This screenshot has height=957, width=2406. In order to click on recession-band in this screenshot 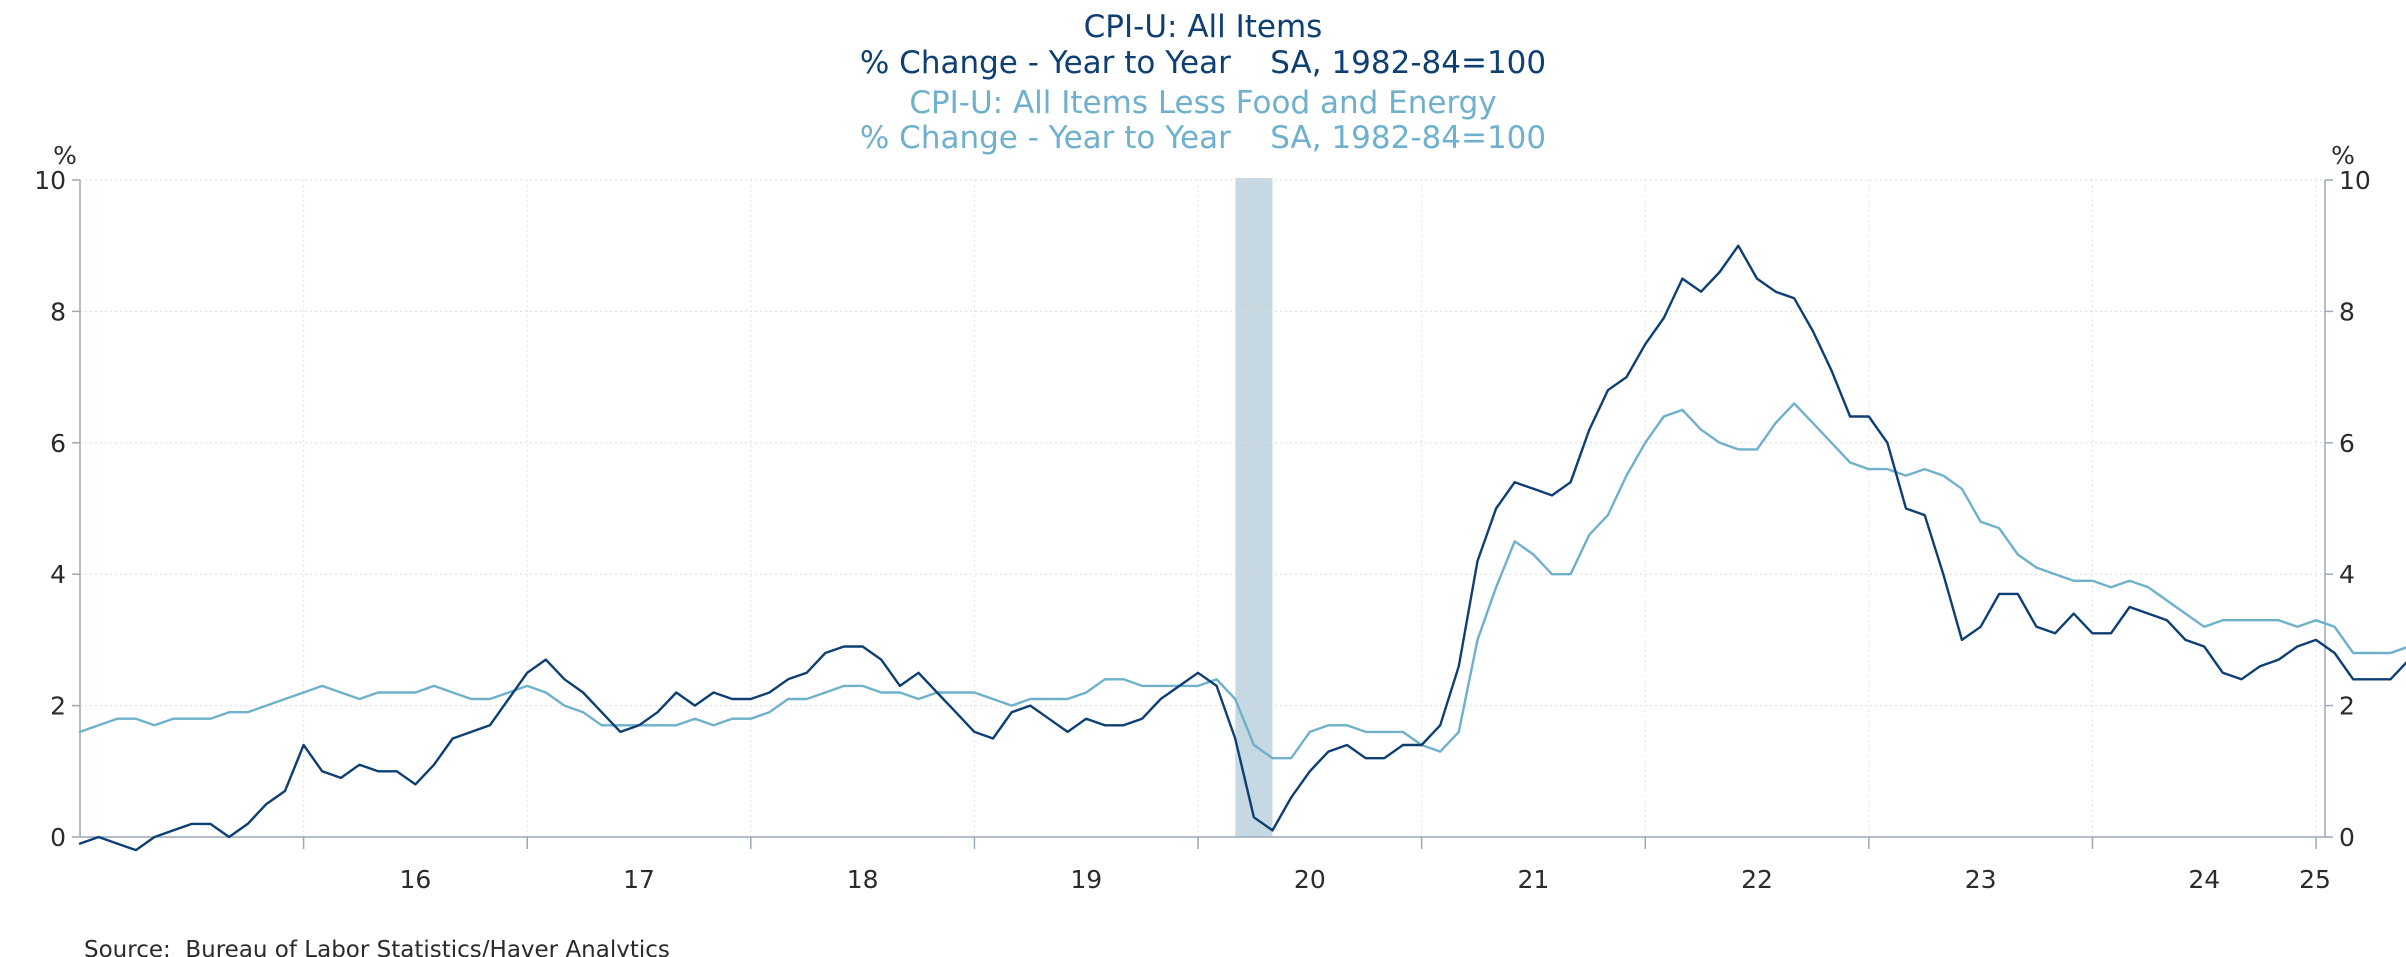, I will do `click(1254, 507)`.